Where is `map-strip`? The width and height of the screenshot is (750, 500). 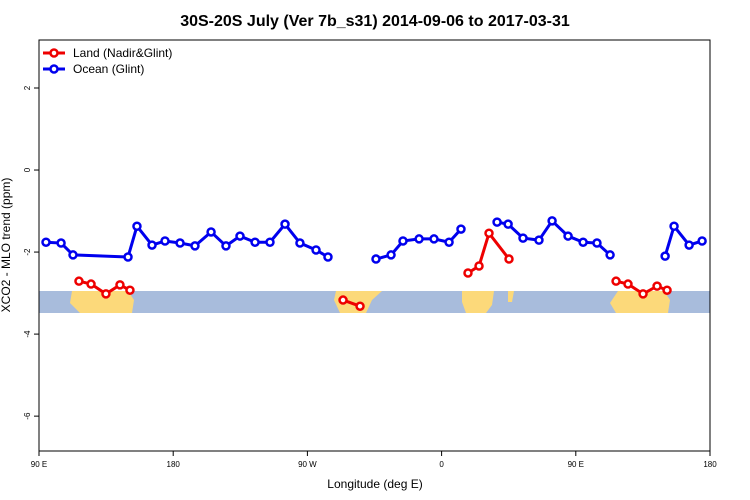
map-strip is located at coordinates (374, 302).